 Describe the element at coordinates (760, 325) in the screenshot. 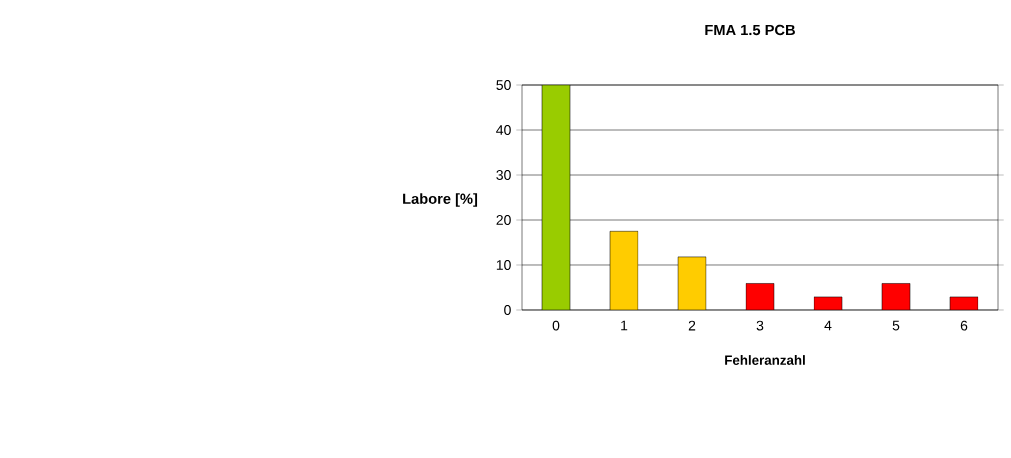

I see `x-tick-label: 3` at that location.